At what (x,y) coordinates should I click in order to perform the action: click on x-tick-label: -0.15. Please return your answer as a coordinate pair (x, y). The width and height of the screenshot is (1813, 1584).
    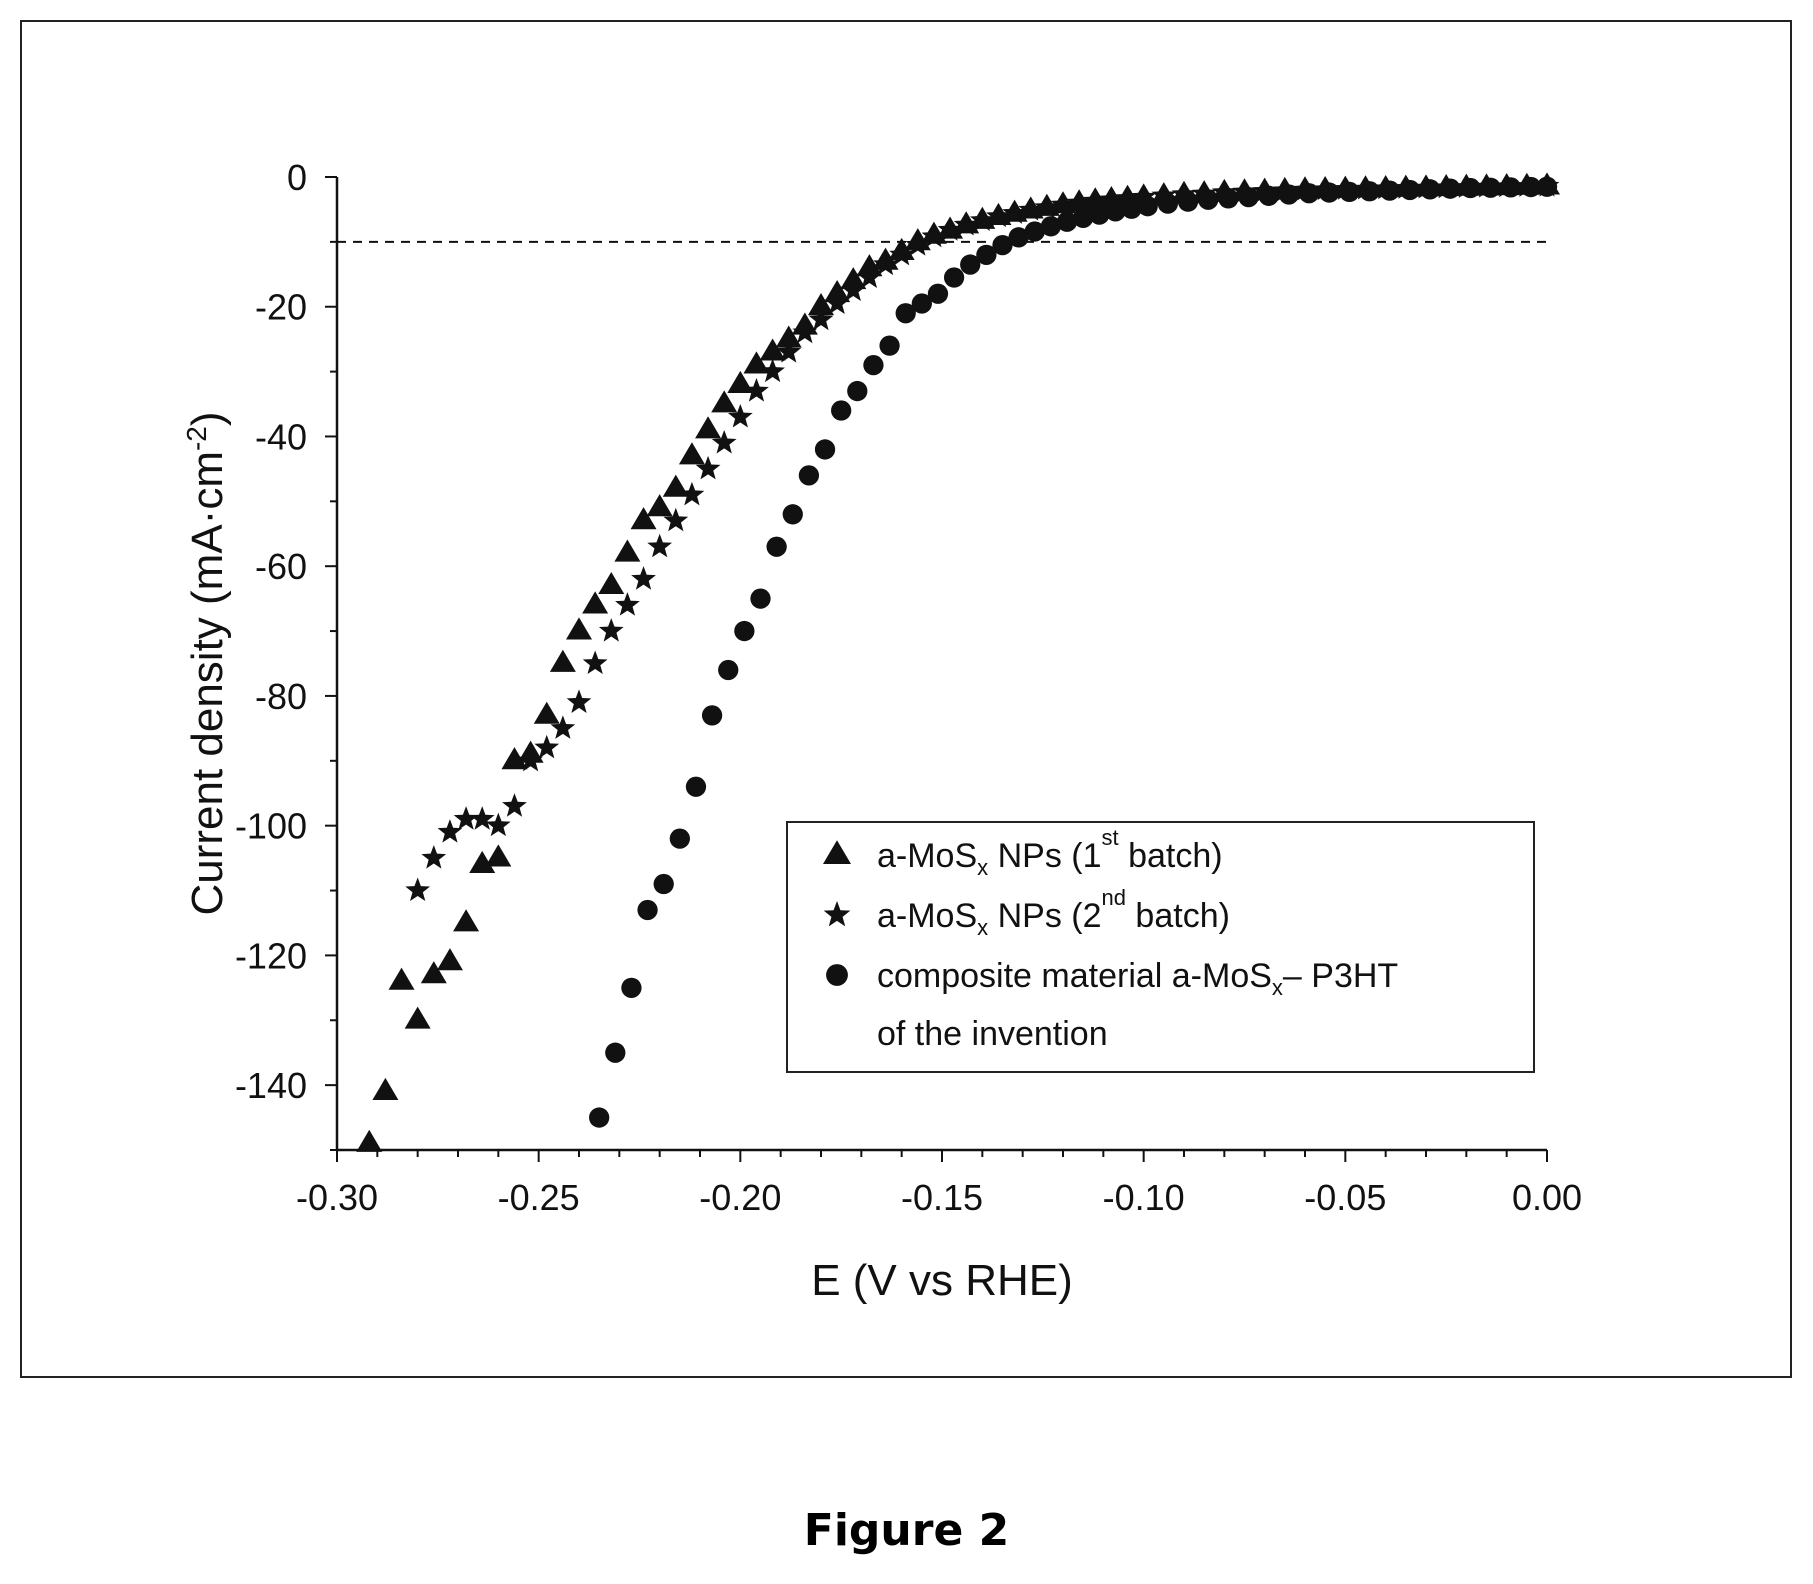
    Looking at the image, I should click on (942, 1197).